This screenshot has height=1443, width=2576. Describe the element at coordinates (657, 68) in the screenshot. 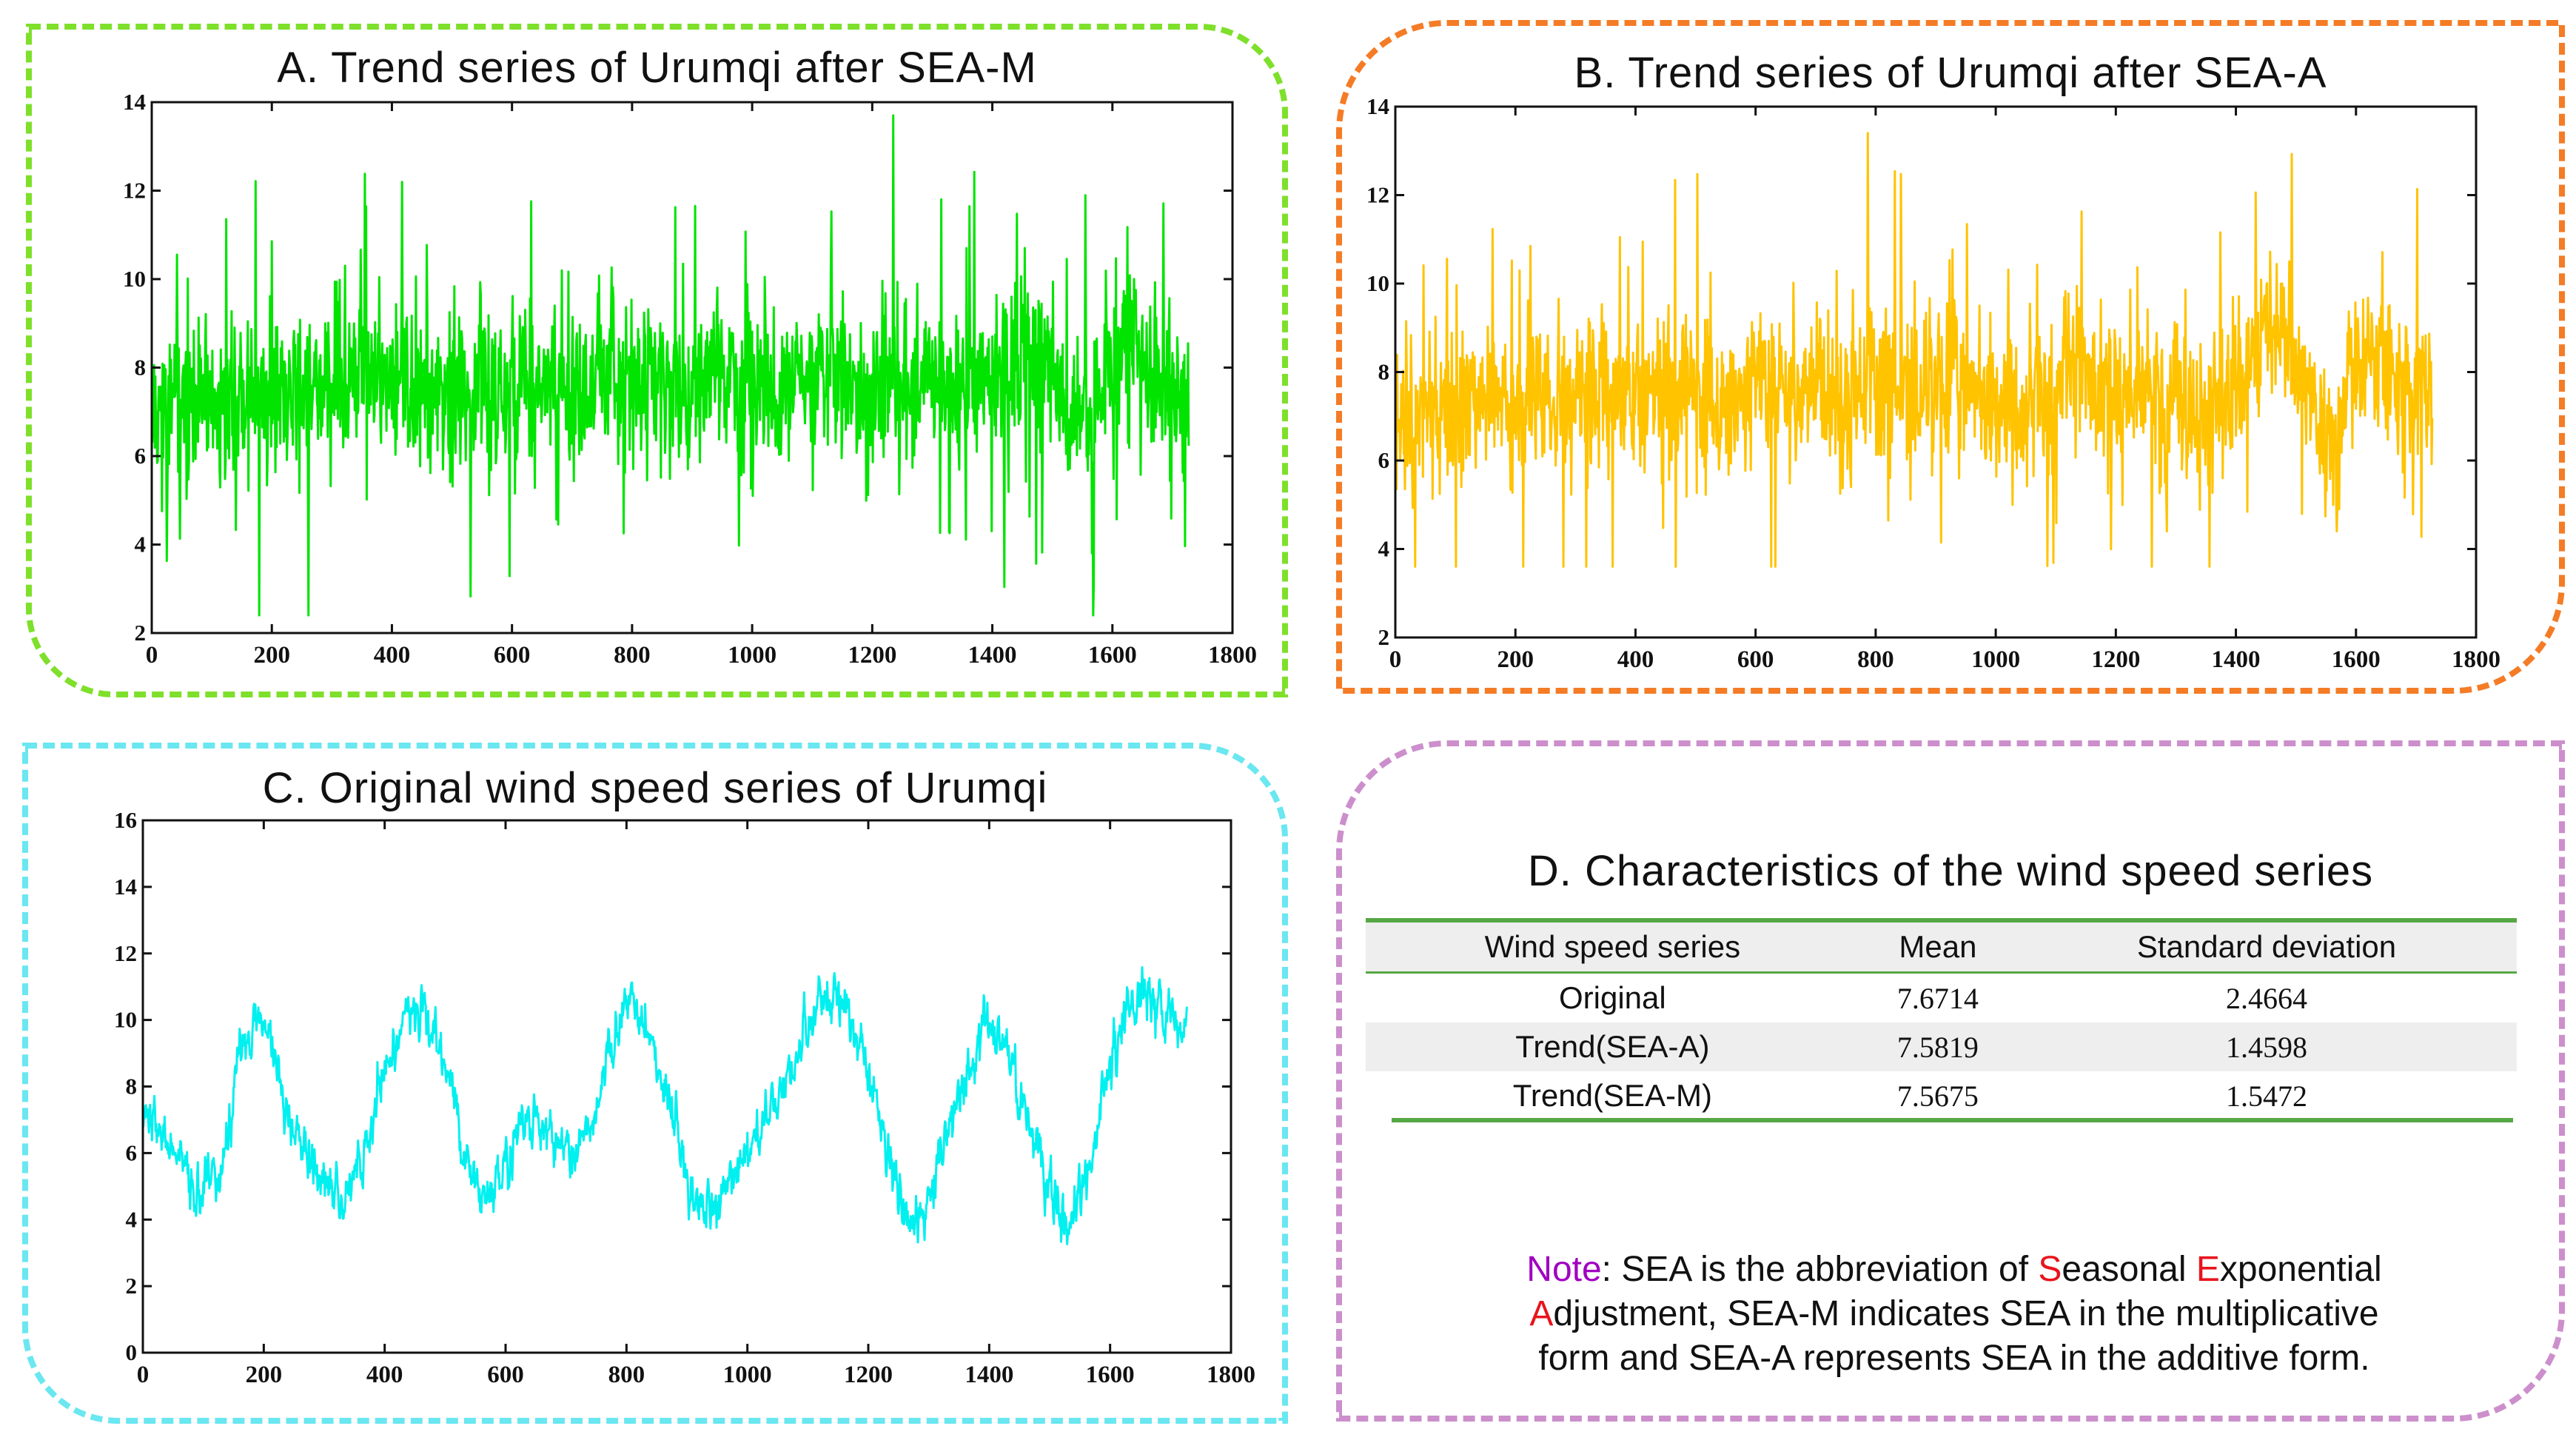

I see `chart-a-title: A. Trend series of Urumqi after SEA-M` at that location.